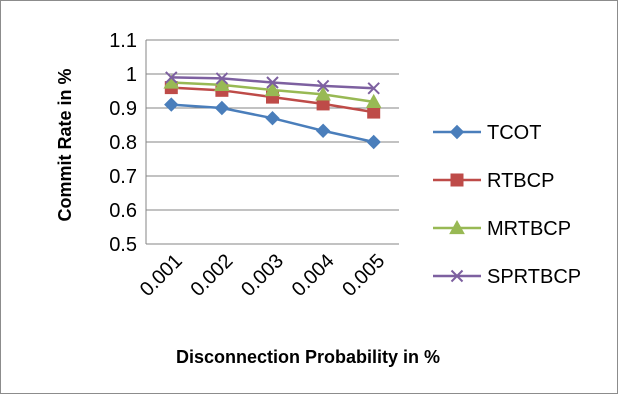 This screenshot has height=394, width=618. I want to click on y-tick-labels: 0.5 0.6 0.7 0.8 0.9 1 1.1, so click(123, 143).